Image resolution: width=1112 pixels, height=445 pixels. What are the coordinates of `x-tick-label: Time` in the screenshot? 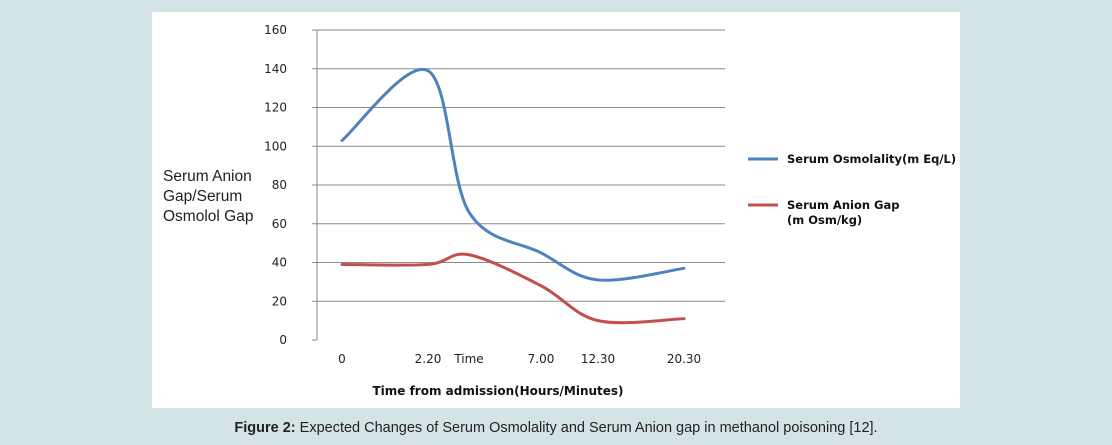 It's located at (468, 359).